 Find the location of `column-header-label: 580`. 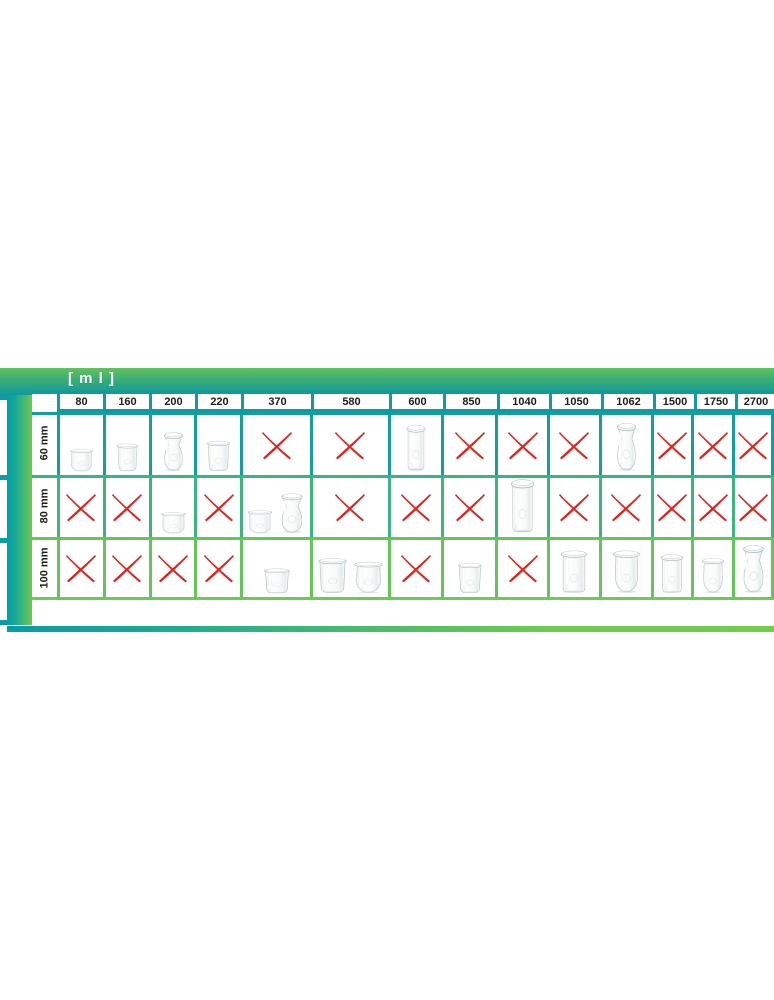

column-header-label: 580 is located at coordinates (351, 401).